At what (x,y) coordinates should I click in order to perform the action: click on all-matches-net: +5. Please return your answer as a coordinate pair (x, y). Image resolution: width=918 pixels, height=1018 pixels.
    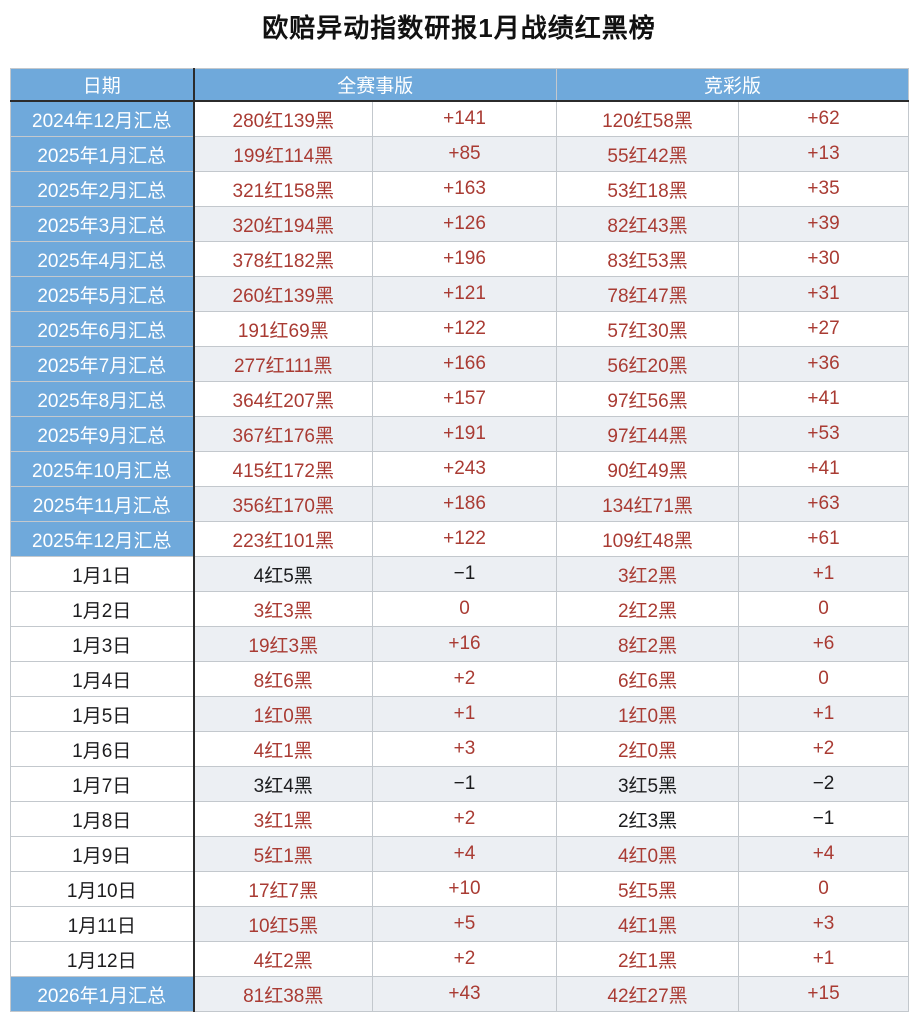
    Looking at the image, I should click on (464, 924).